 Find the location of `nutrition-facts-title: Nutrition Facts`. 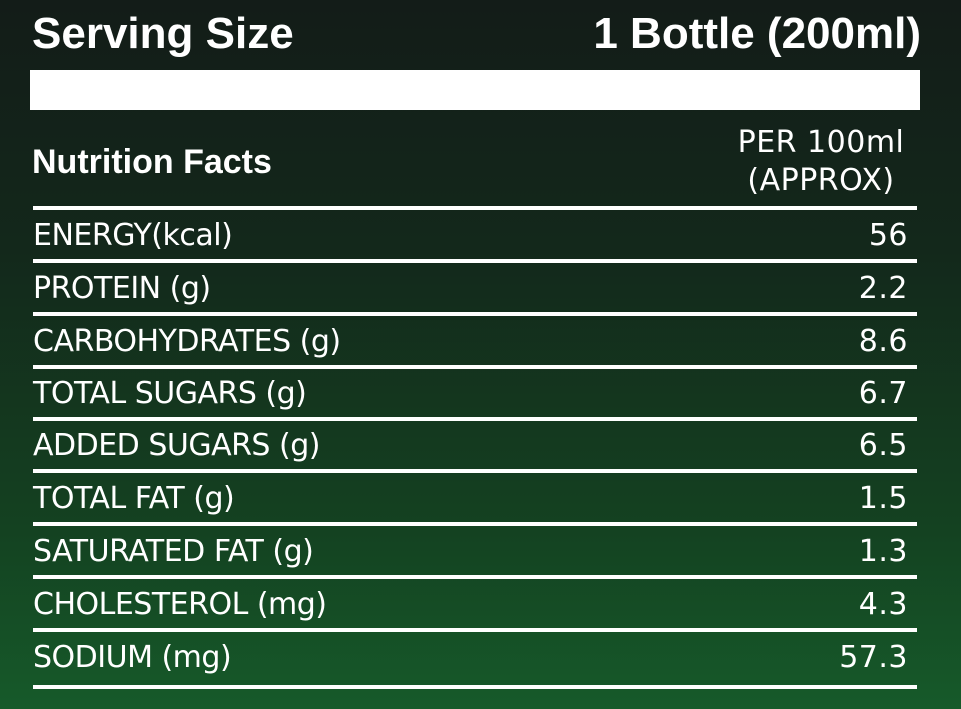

nutrition-facts-title: Nutrition Facts is located at coordinates (152, 161).